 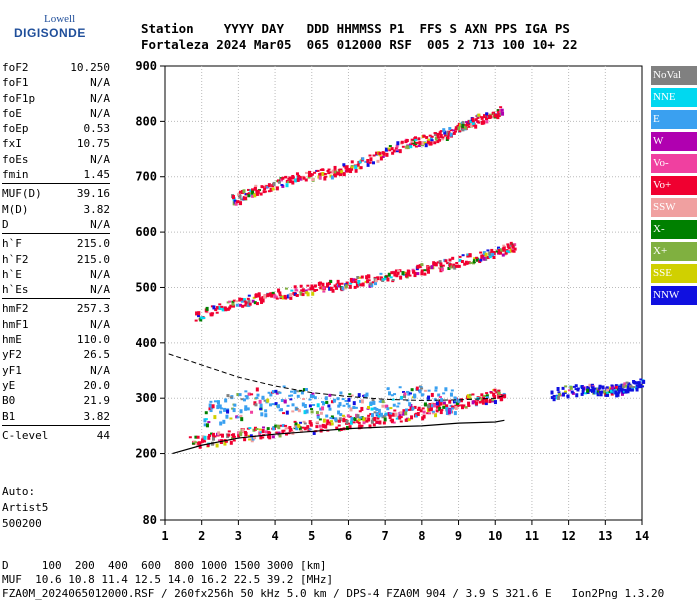 What do you see at coordinates (146, 121) in the screenshot?
I see `y-tick-label: 800` at bounding box center [146, 121].